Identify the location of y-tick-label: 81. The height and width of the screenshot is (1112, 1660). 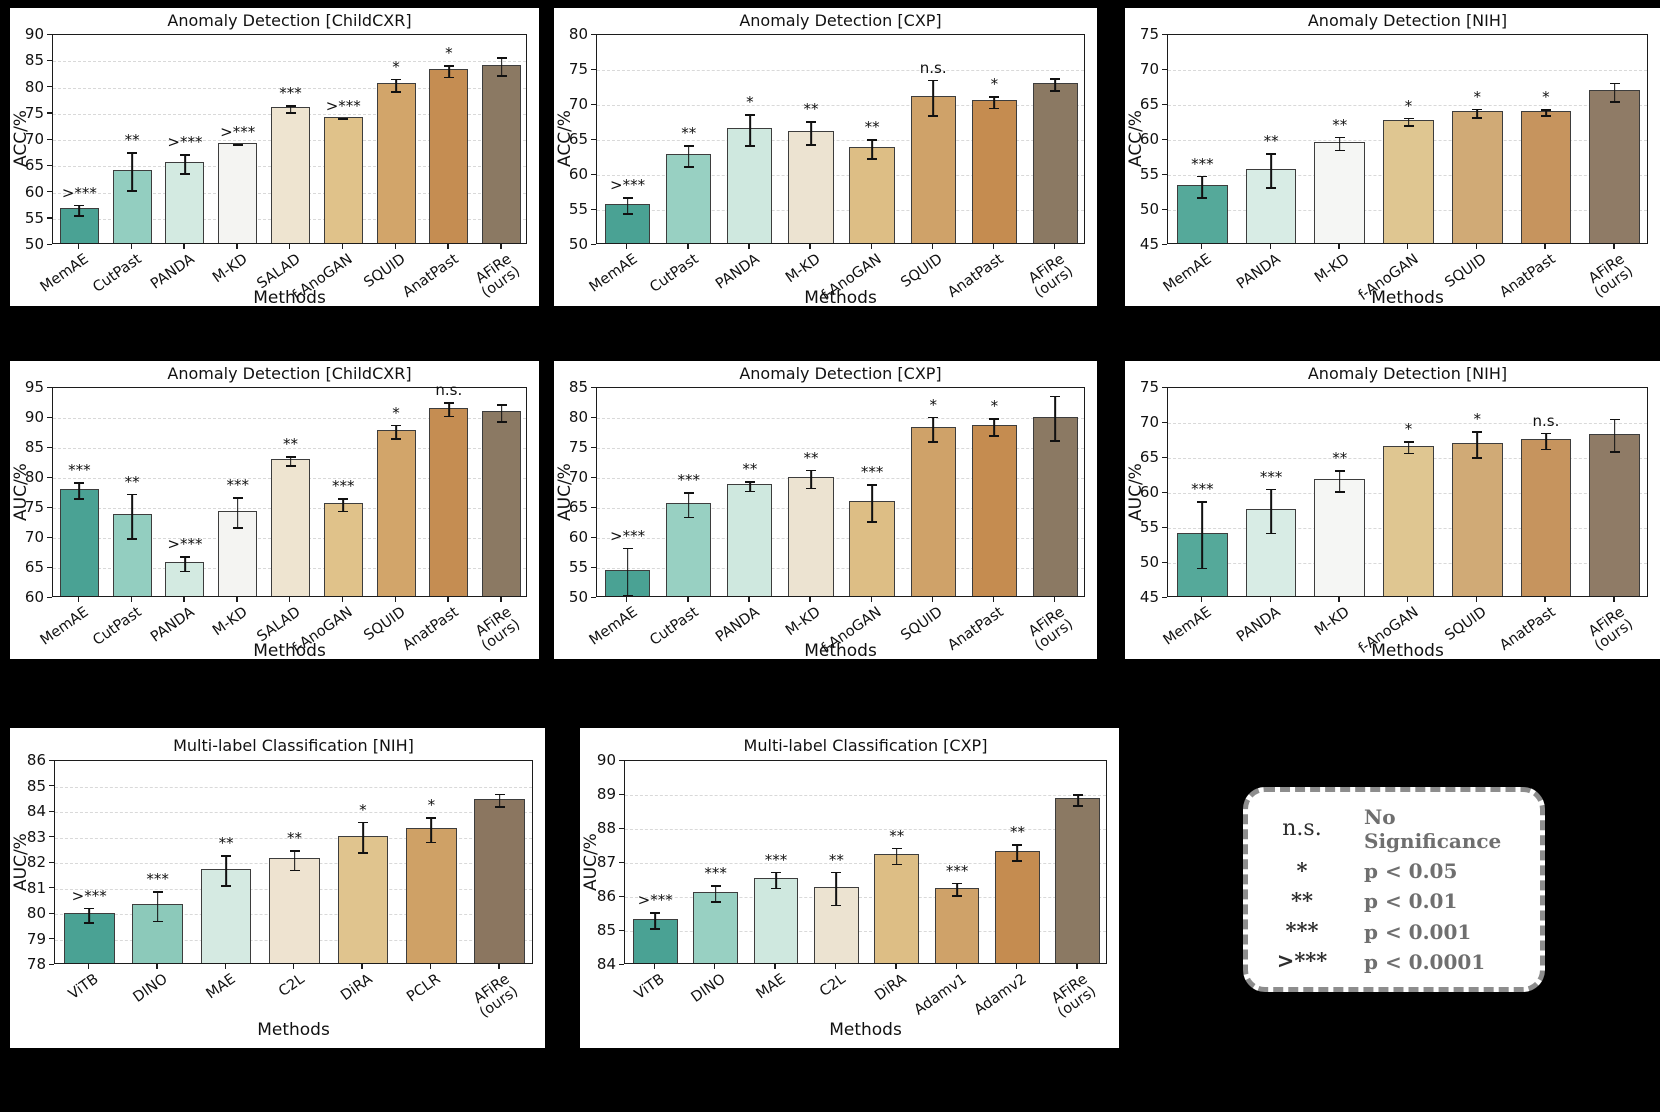
(36, 887).